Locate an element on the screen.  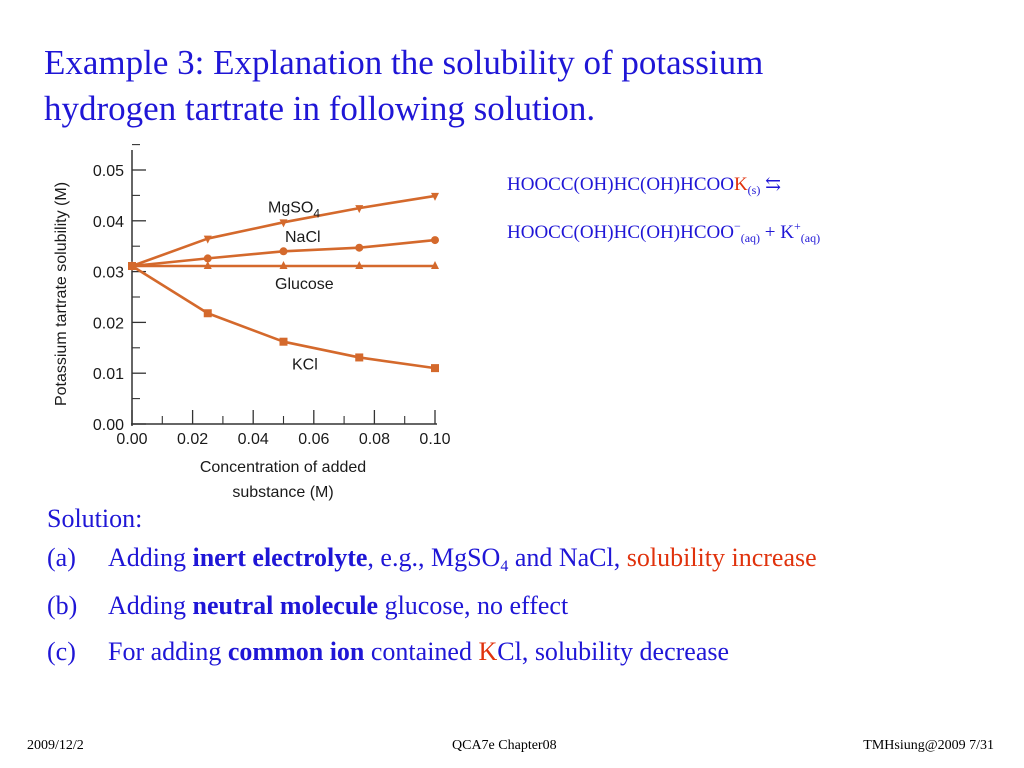
slide-title-line-2: hydrogen tartrate in following solution. is located at coordinates (320, 108).